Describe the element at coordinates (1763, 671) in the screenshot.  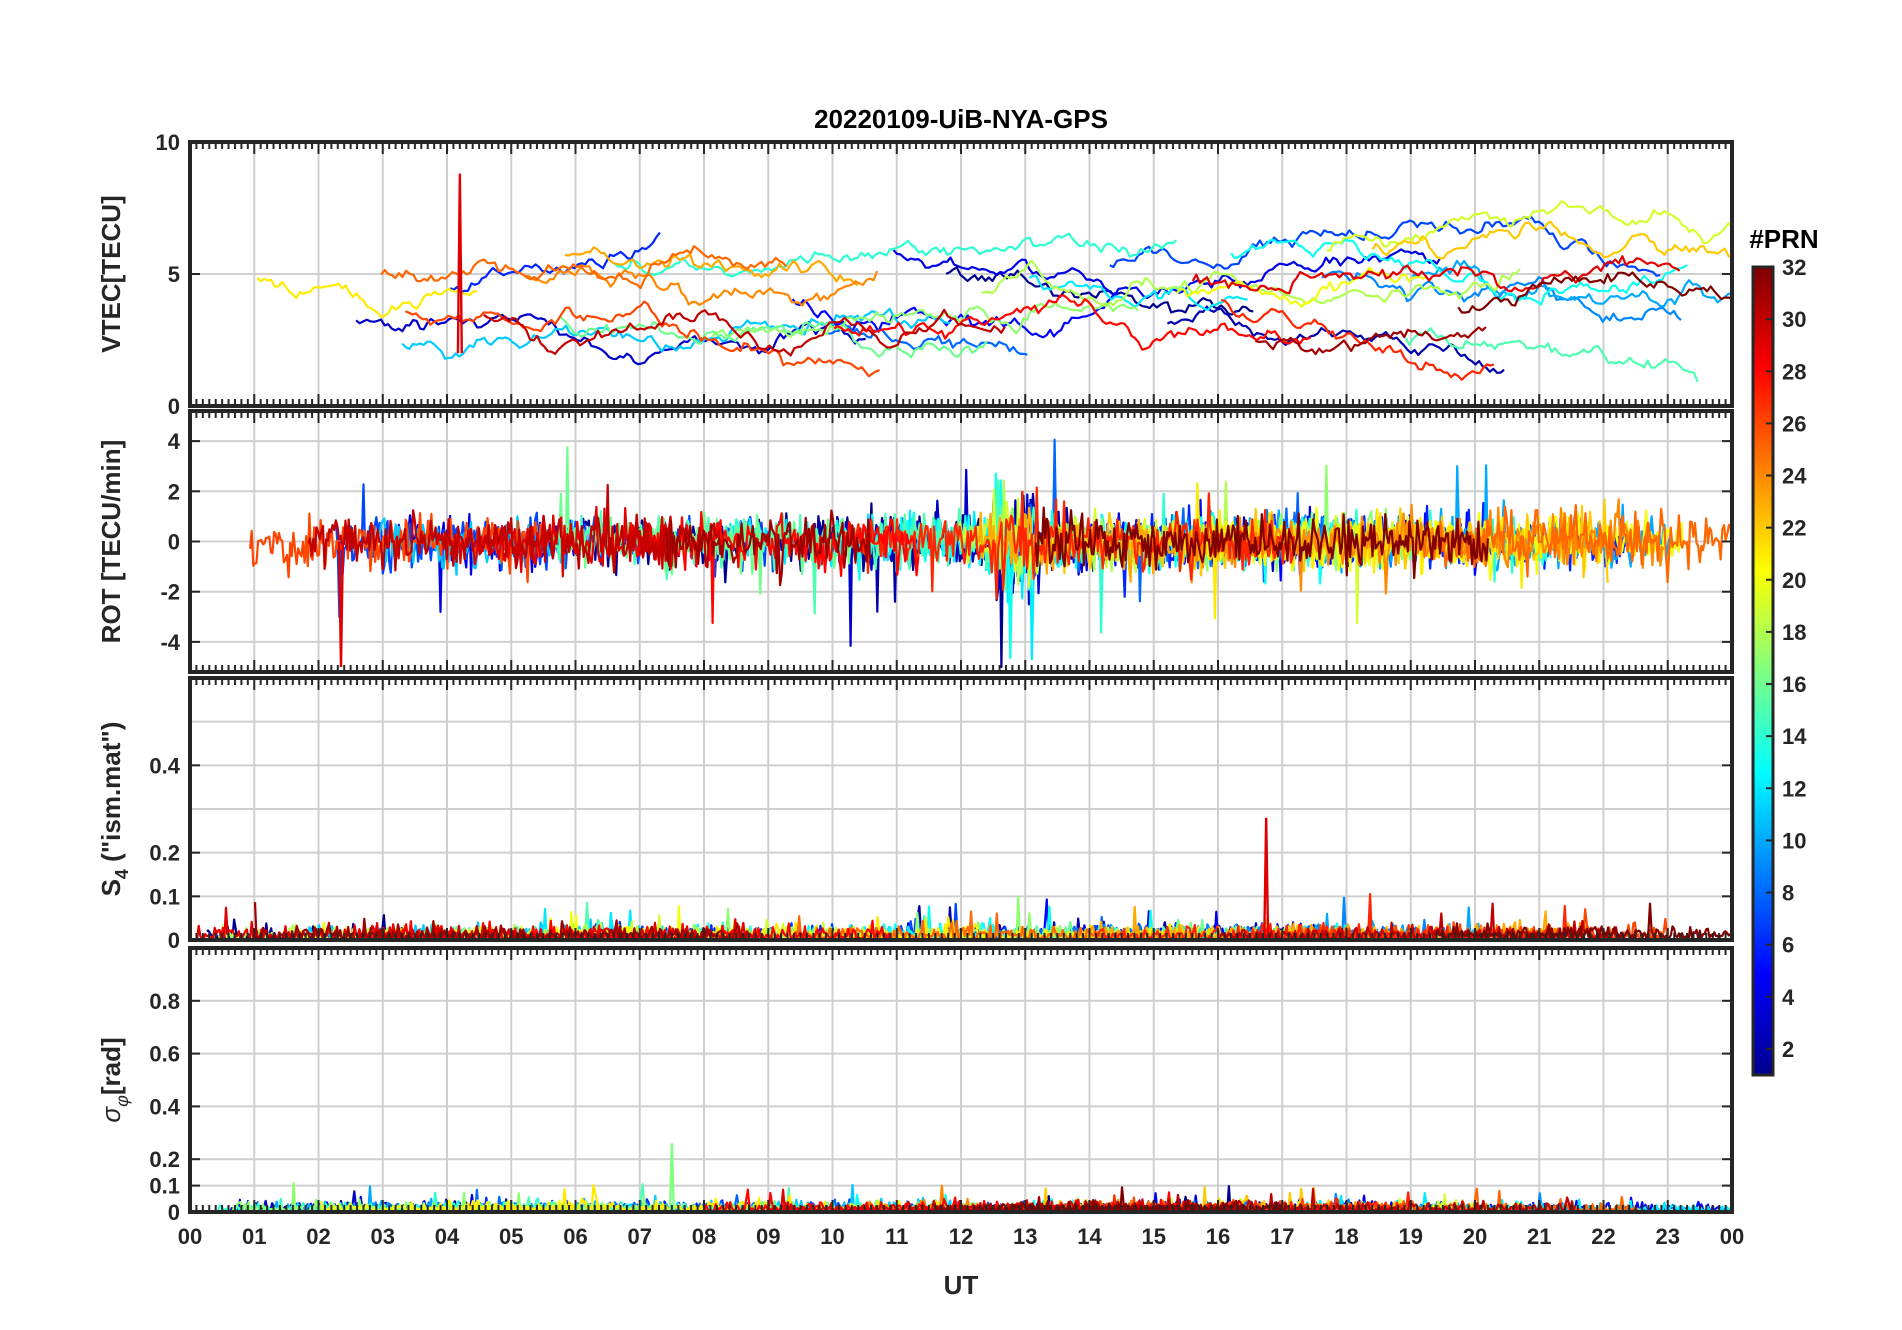
I see `colorbar-gradient` at that location.